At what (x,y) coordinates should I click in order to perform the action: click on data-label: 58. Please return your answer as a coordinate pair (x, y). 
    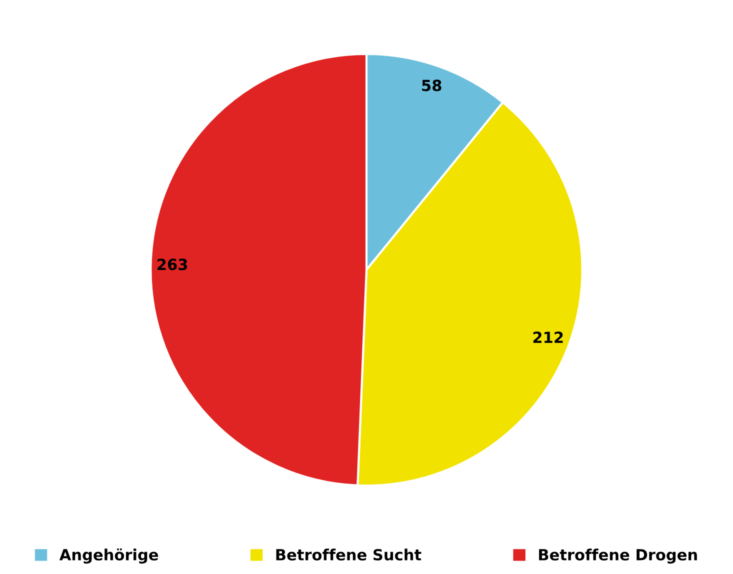
    Looking at the image, I should click on (432, 86).